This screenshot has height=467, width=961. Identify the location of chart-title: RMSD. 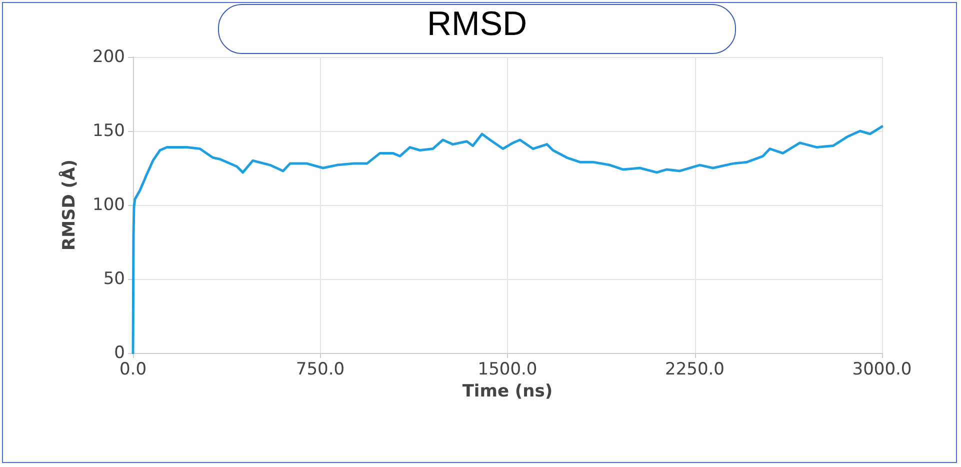
(477, 29).